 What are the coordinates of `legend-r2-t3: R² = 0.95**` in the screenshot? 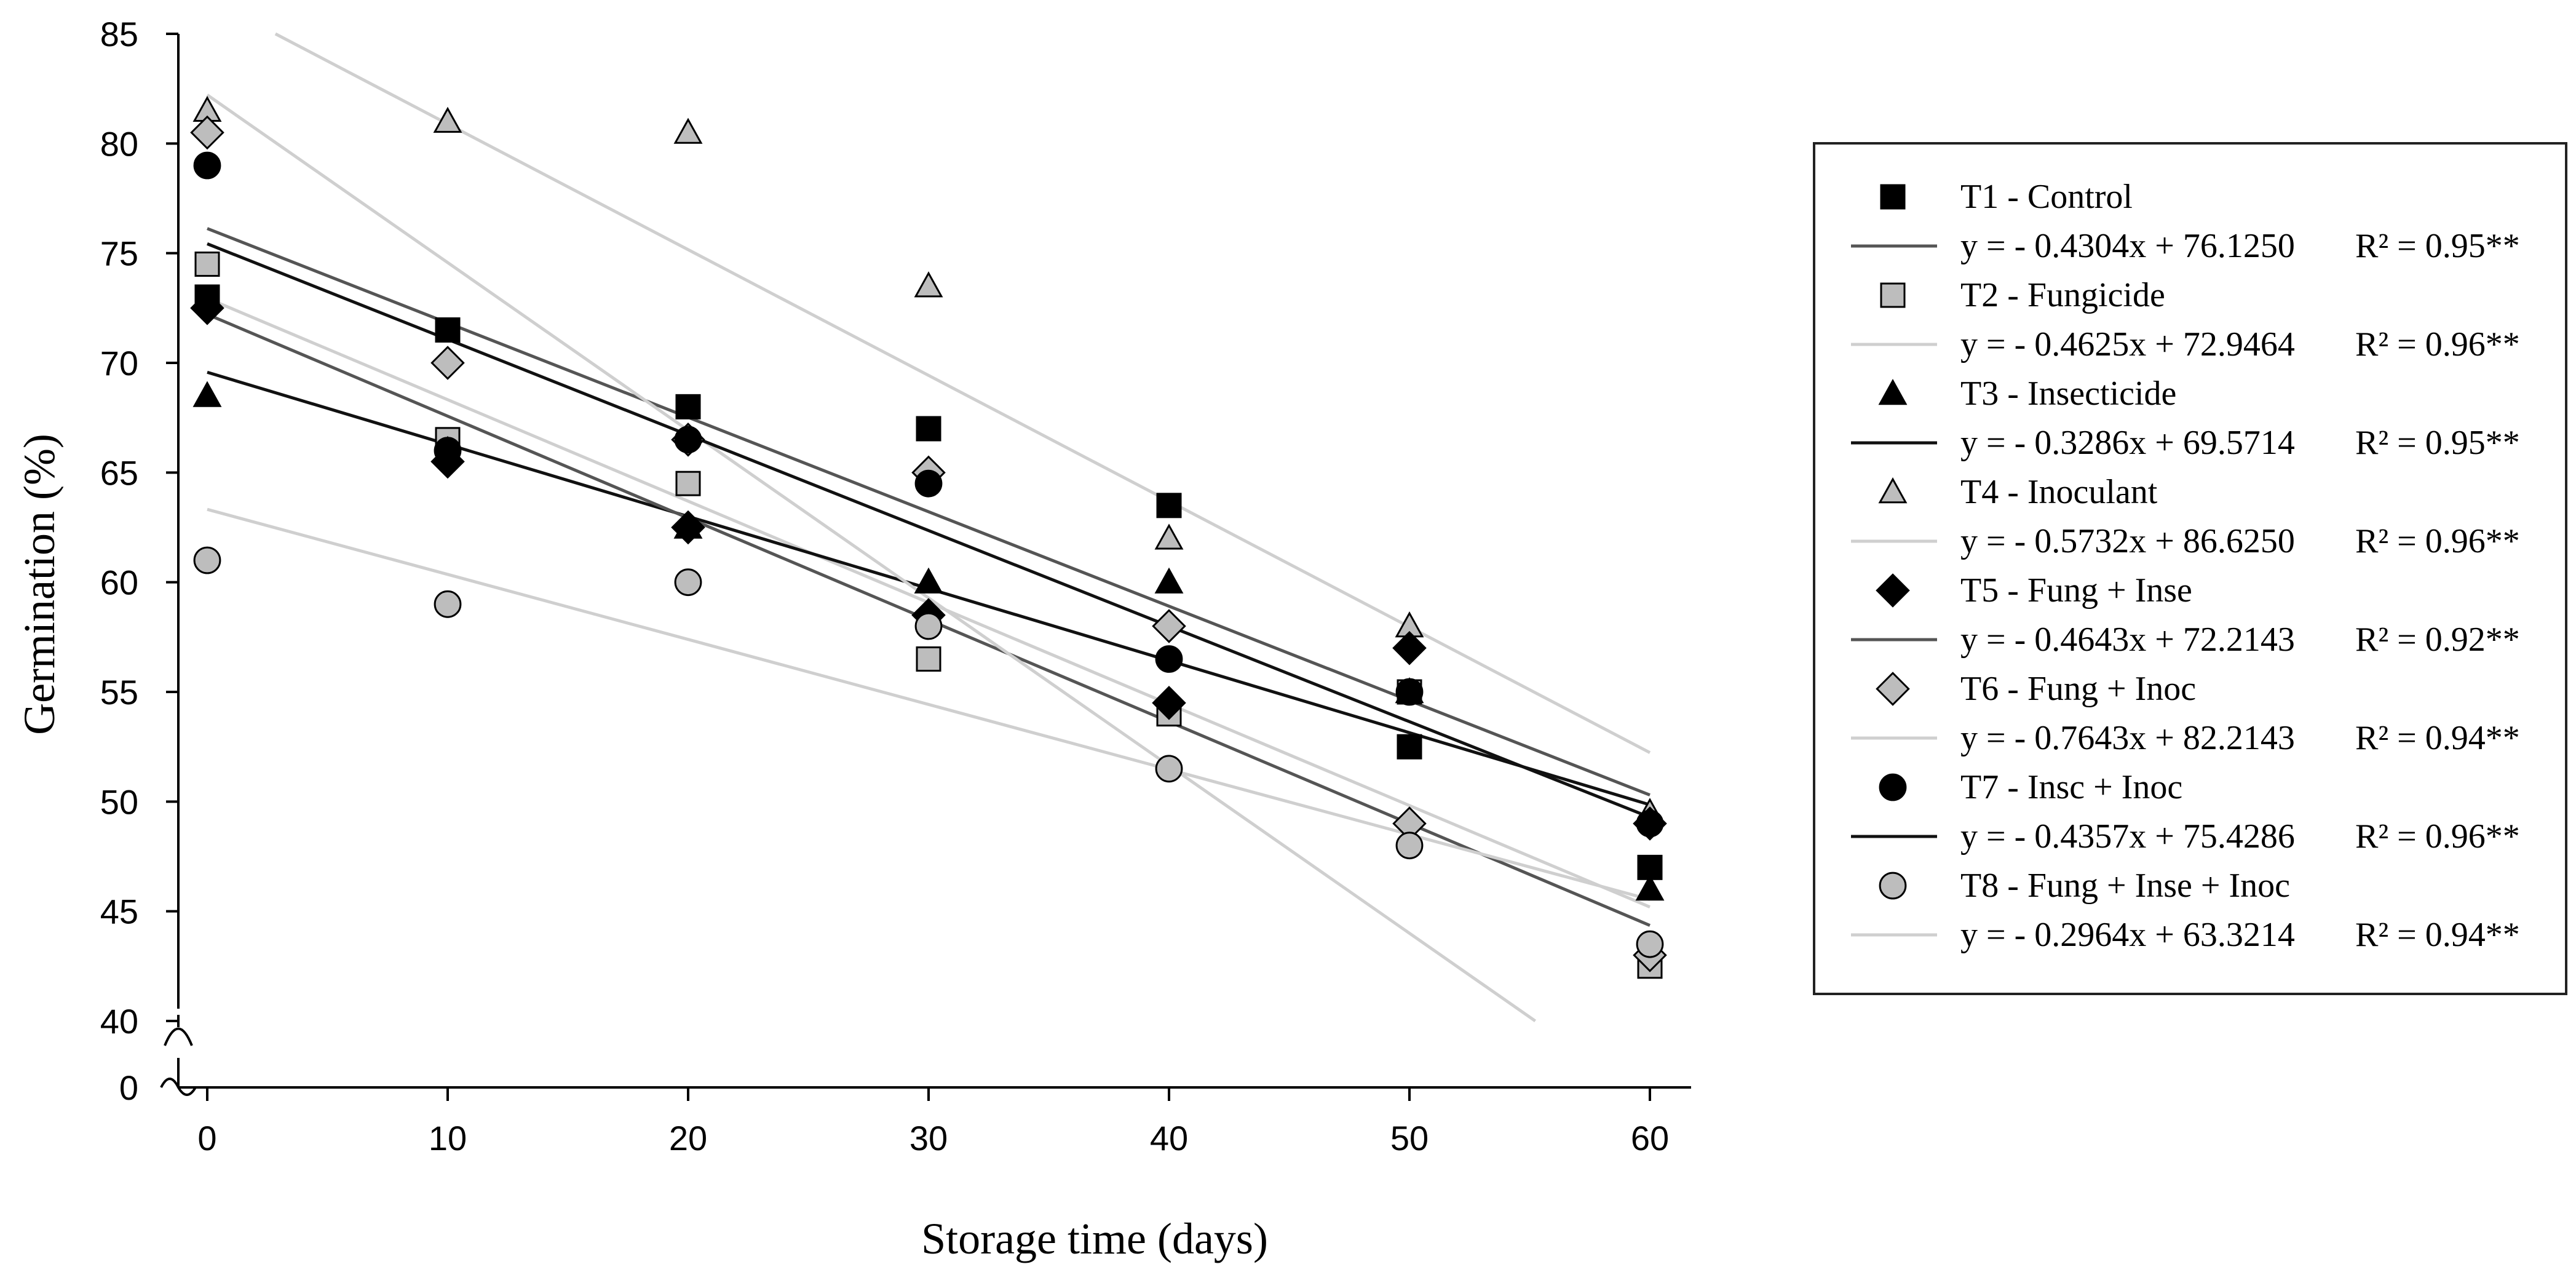 It's located at (2437, 443).